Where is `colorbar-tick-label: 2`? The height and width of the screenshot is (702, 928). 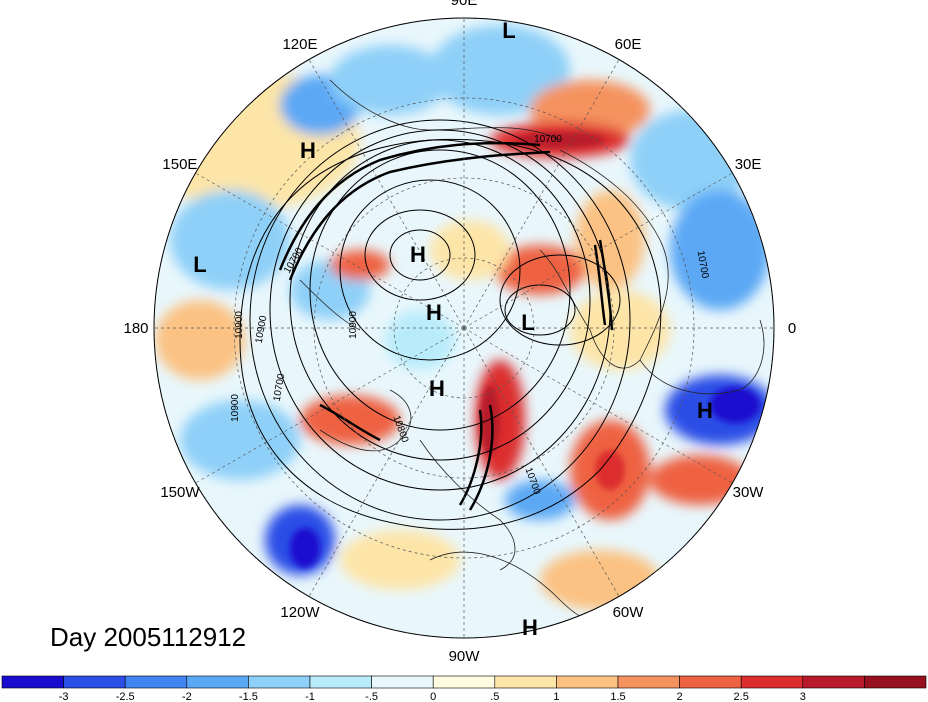
colorbar-tick-label: 2 is located at coordinates (680, 696).